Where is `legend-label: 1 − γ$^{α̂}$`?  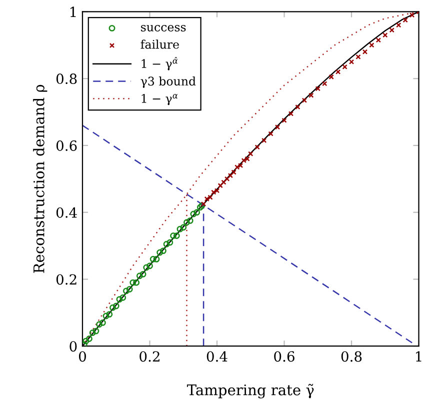 legend-label: 1 − γ$^{α̂}$ is located at coordinates (160, 63).